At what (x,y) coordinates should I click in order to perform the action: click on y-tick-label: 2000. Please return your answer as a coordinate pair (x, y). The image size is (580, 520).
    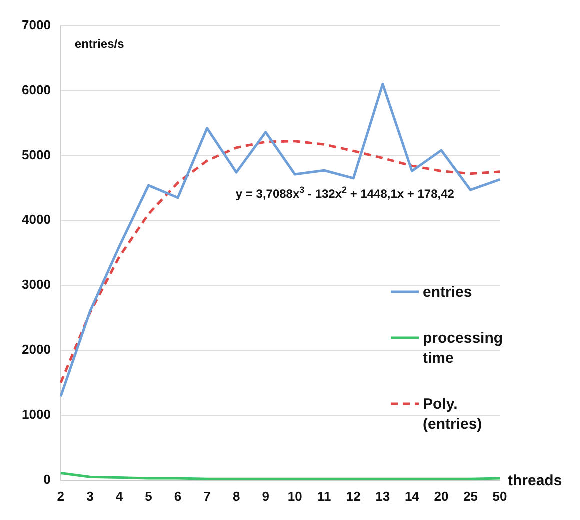
    Looking at the image, I should click on (36, 350).